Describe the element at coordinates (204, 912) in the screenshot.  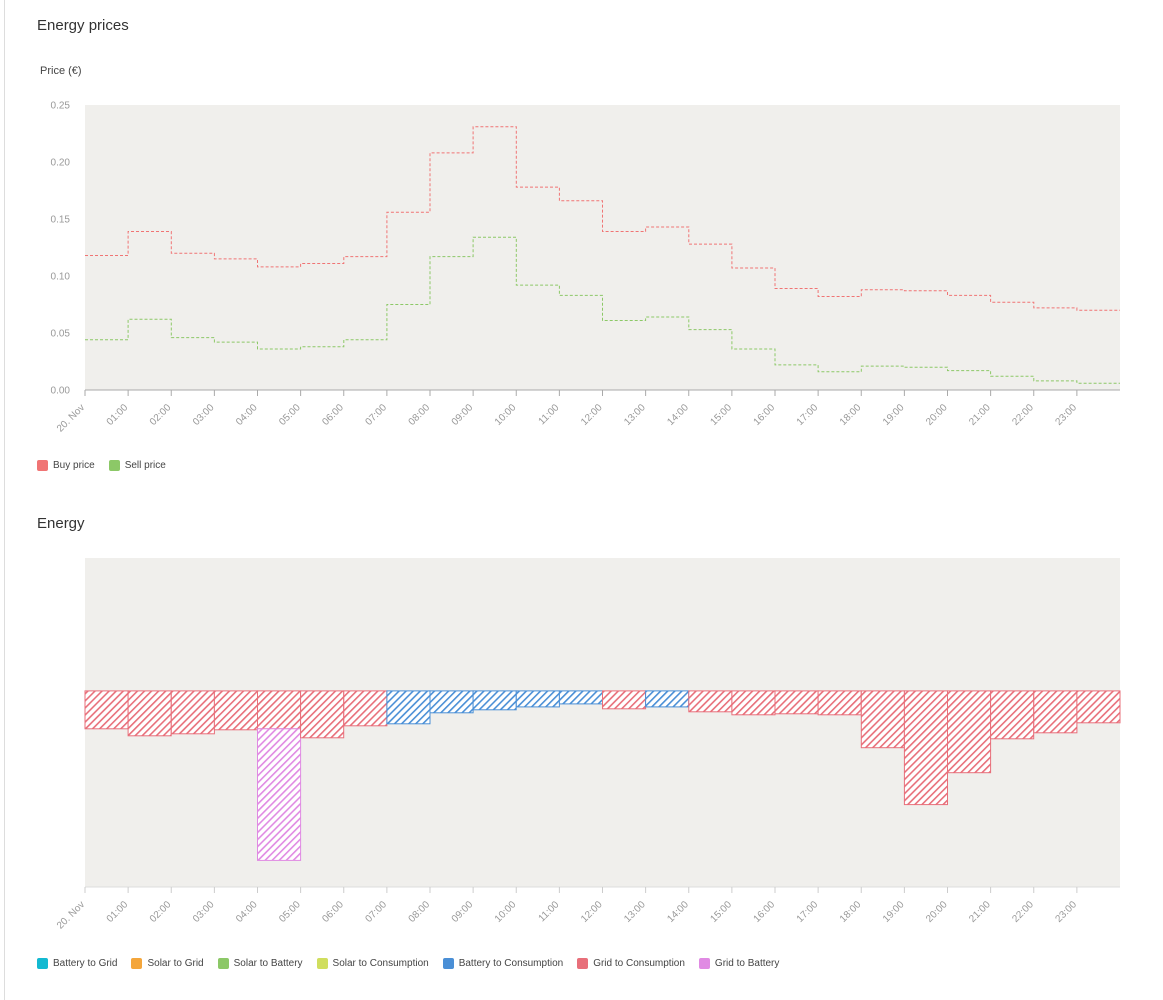
I see `energy-x-tick-label: 03:00` at that location.